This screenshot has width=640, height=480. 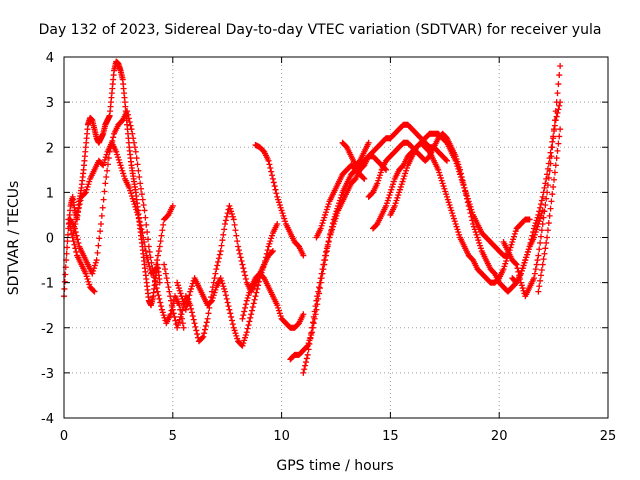 I want to click on series-seg-f, so click(x=227, y=284).